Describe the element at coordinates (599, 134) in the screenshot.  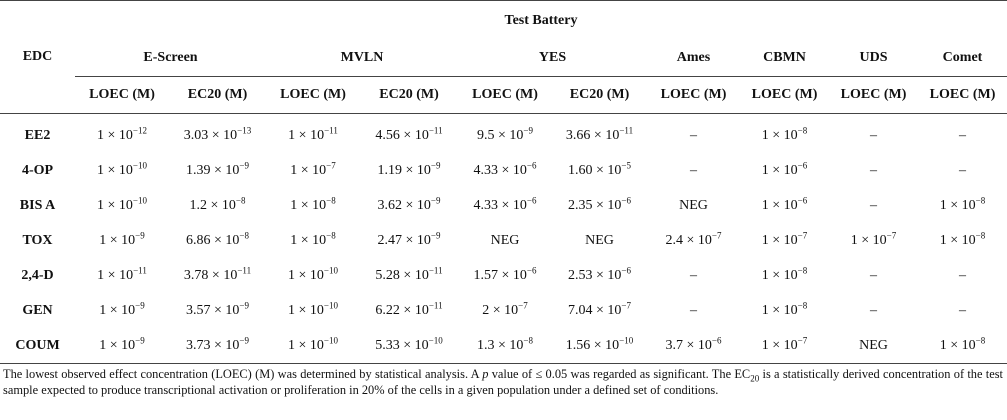
I see `value-cell: 3.66 × 10−11` at that location.